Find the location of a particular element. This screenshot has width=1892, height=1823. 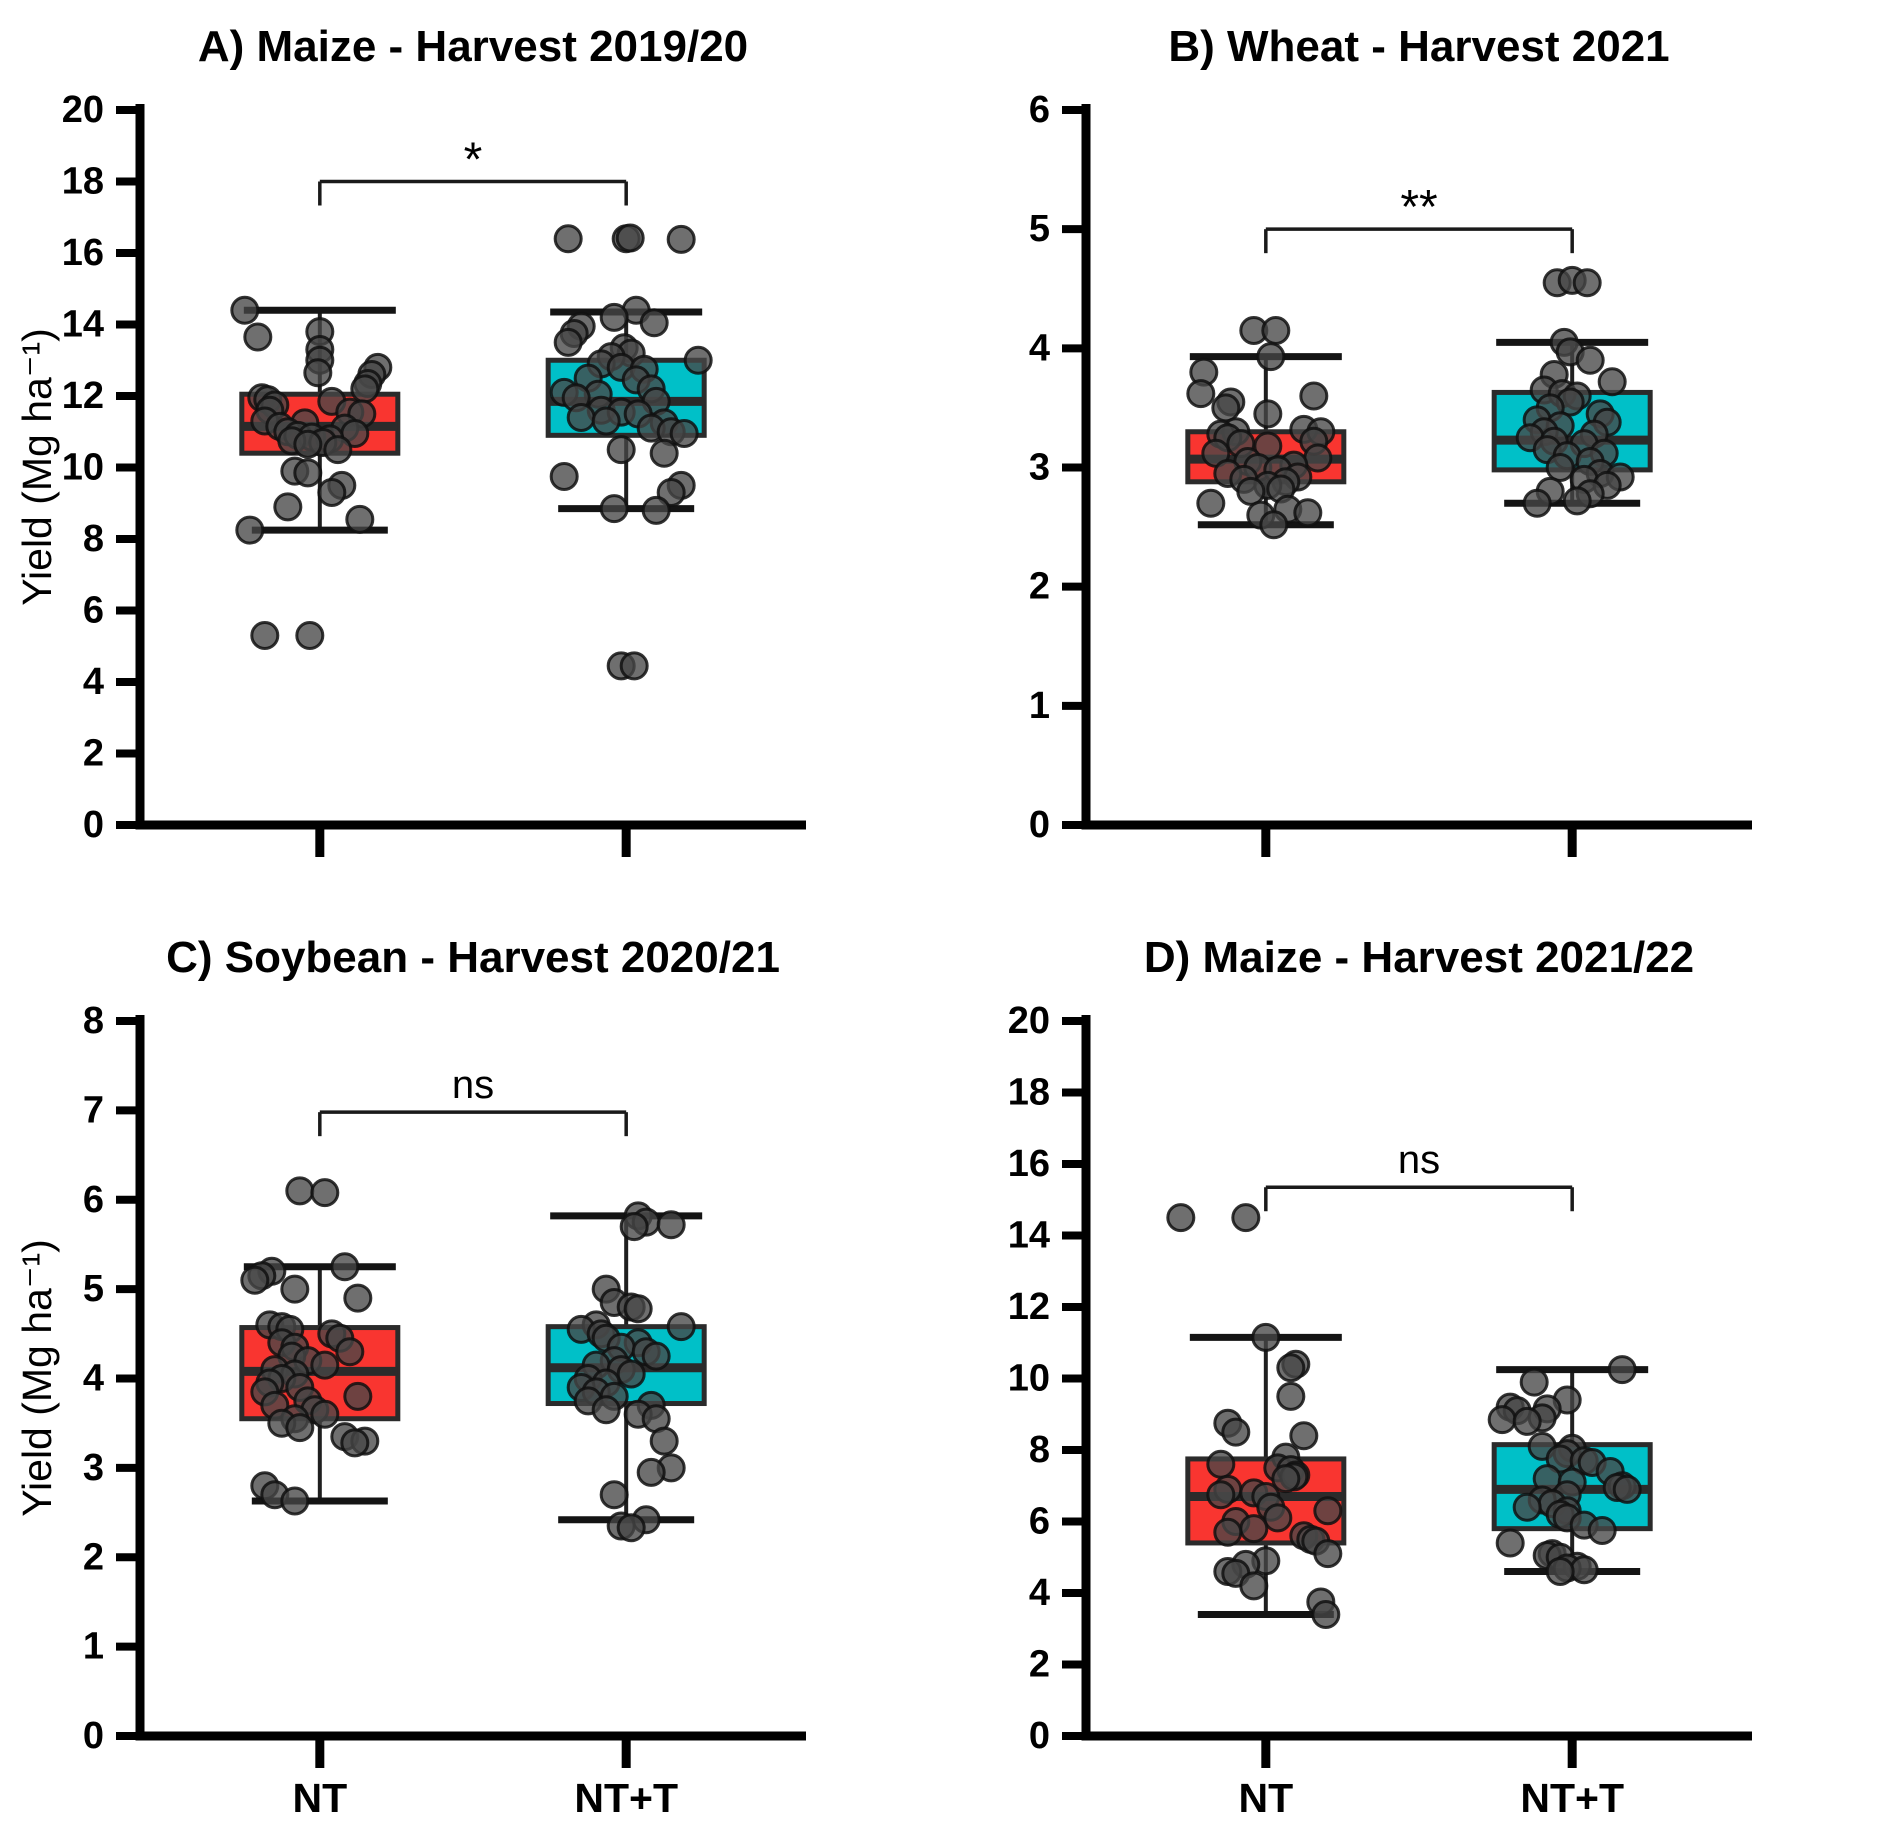

significance-label: * is located at coordinates (473, 160).